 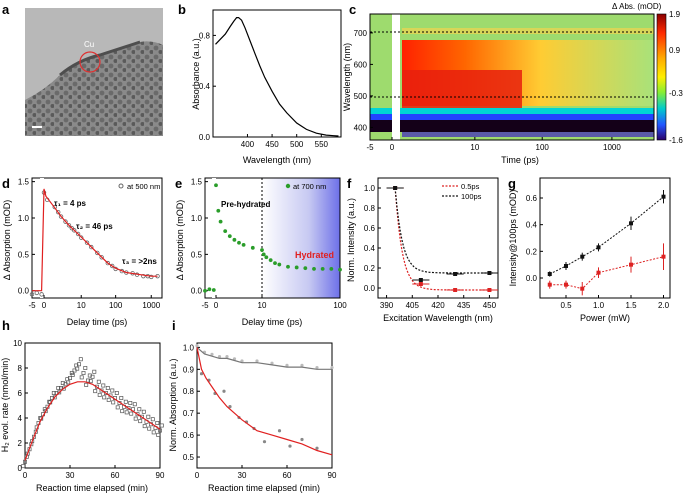 I want to click on f-ytick-label: 1.0, so click(x=370, y=188).